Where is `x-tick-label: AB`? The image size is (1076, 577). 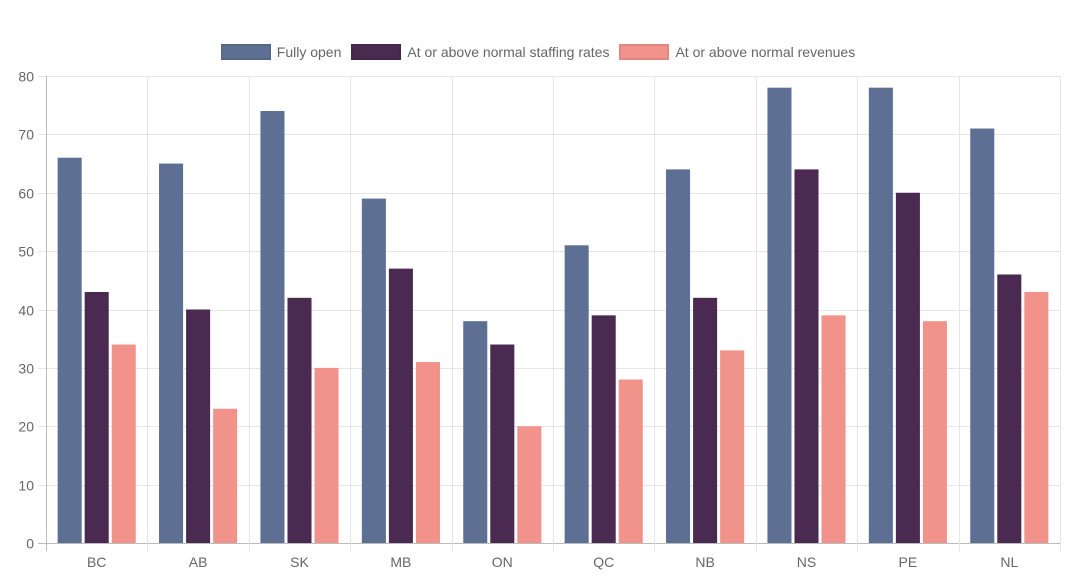 x-tick-label: AB is located at coordinates (198, 562).